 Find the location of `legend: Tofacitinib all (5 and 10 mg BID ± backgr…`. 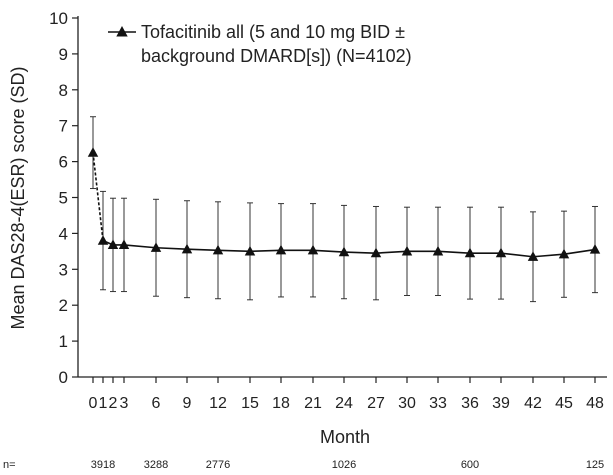

legend: Tofacitinib all (5 and 10 mg BID ± backgr… is located at coordinates (260, 44).